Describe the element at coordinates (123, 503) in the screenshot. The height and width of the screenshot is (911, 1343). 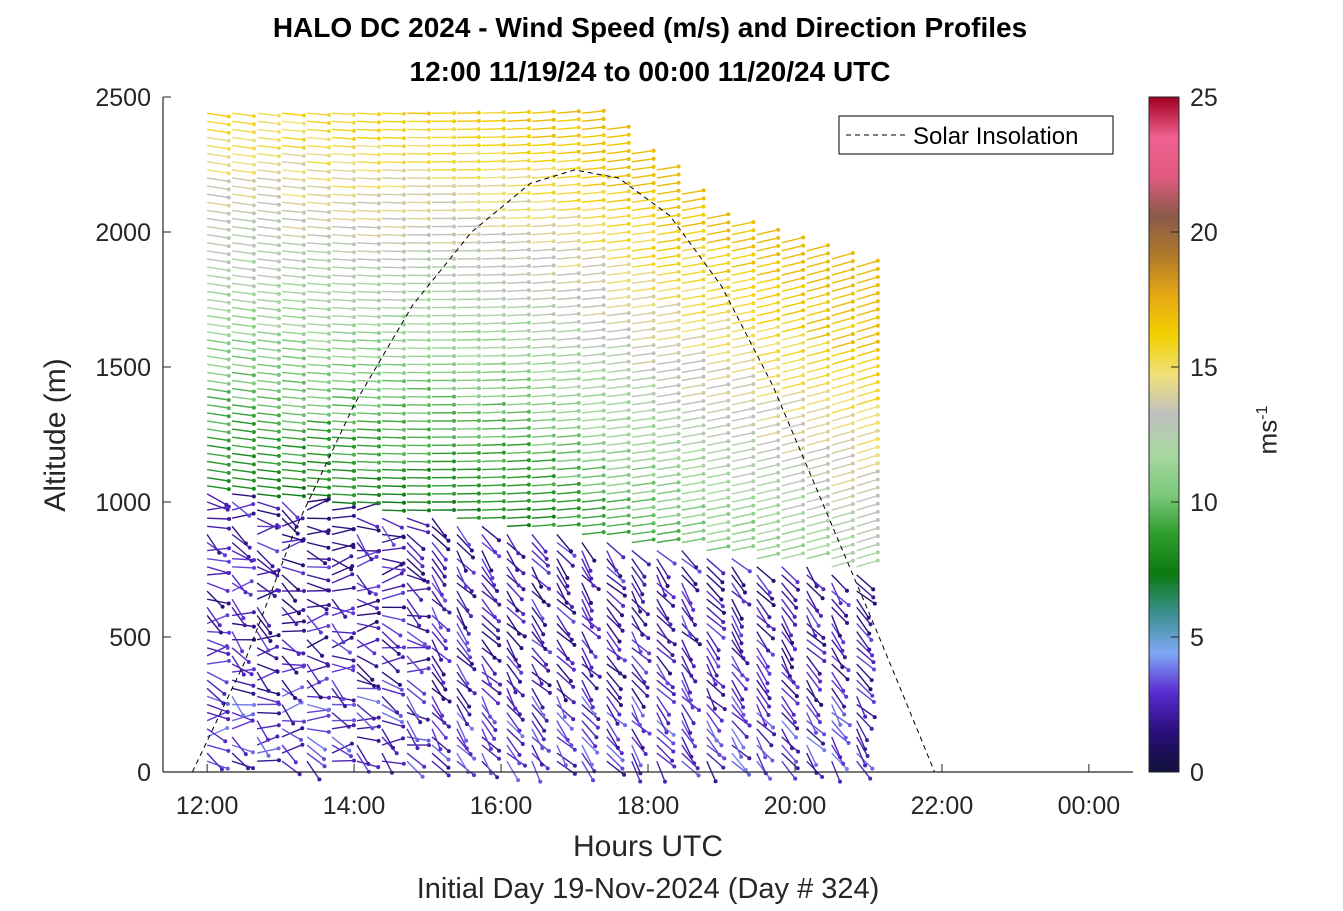
I see `y-tick-label: 1000` at that location.